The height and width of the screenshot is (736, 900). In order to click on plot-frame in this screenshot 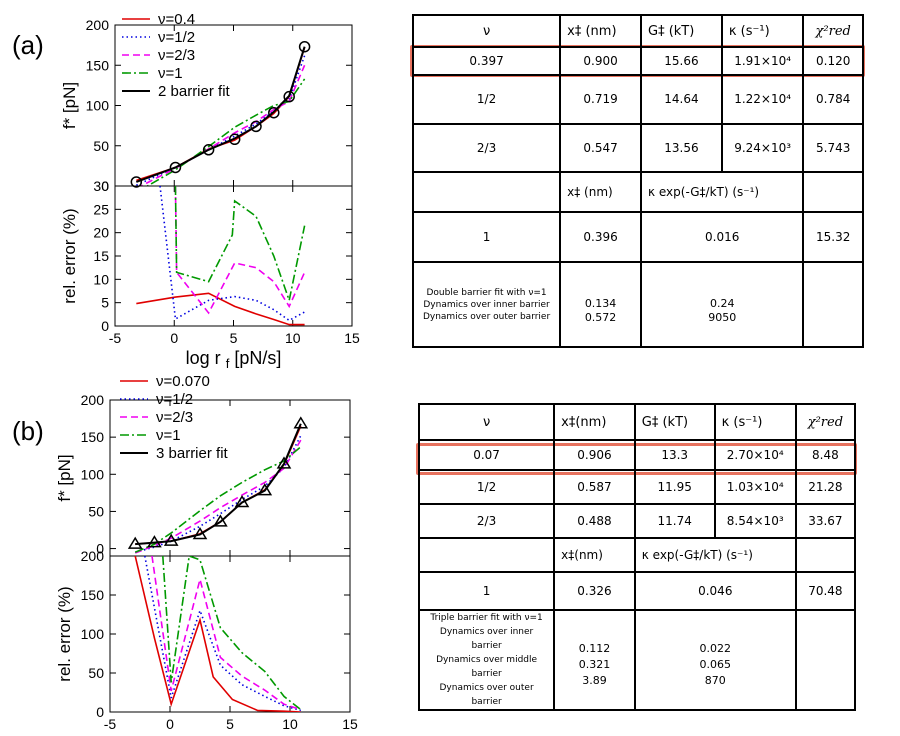, I will do `click(230, 634)`.